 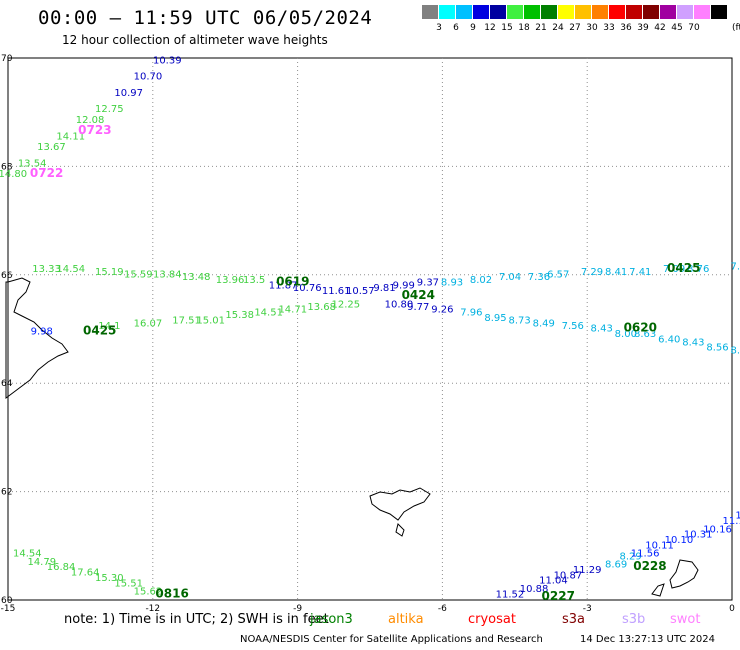 What do you see at coordinates (400, 512) in the screenshot?
I see `faroe-islands` at bounding box center [400, 512].